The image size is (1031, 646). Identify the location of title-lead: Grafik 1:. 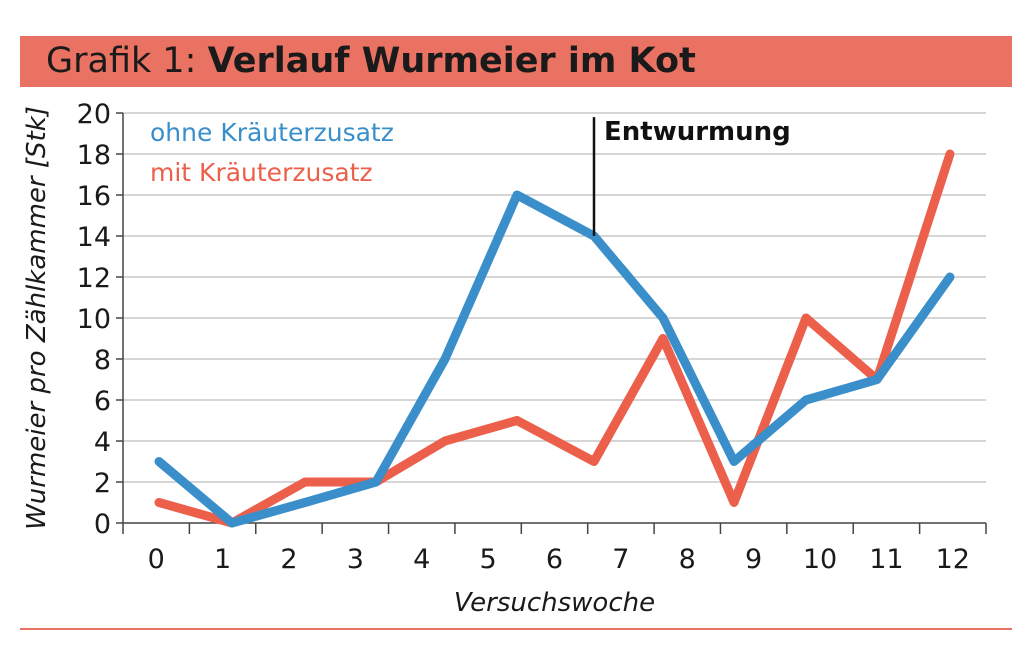
(127, 61).